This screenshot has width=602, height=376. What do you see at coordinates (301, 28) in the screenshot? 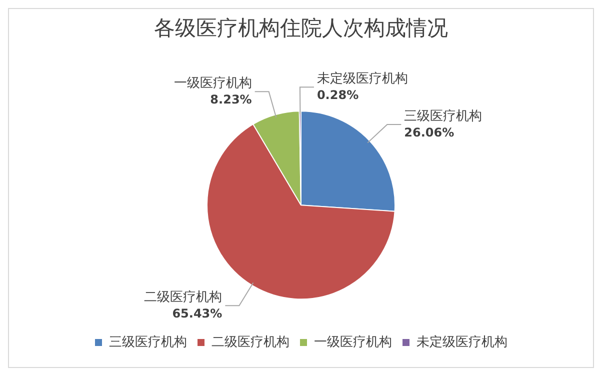
I see `chart-title: 各级医疗机构住院人次构成情况` at bounding box center [301, 28].